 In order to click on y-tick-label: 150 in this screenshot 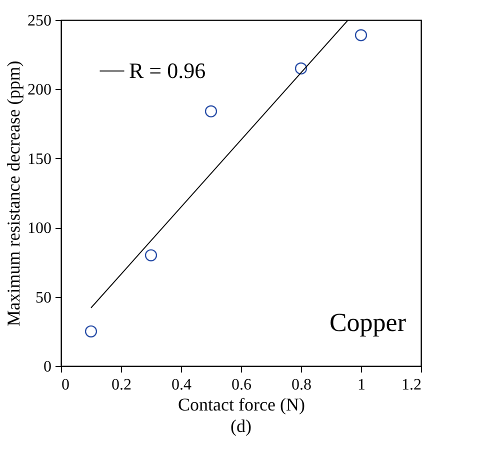, I will do `click(40, 159)`.